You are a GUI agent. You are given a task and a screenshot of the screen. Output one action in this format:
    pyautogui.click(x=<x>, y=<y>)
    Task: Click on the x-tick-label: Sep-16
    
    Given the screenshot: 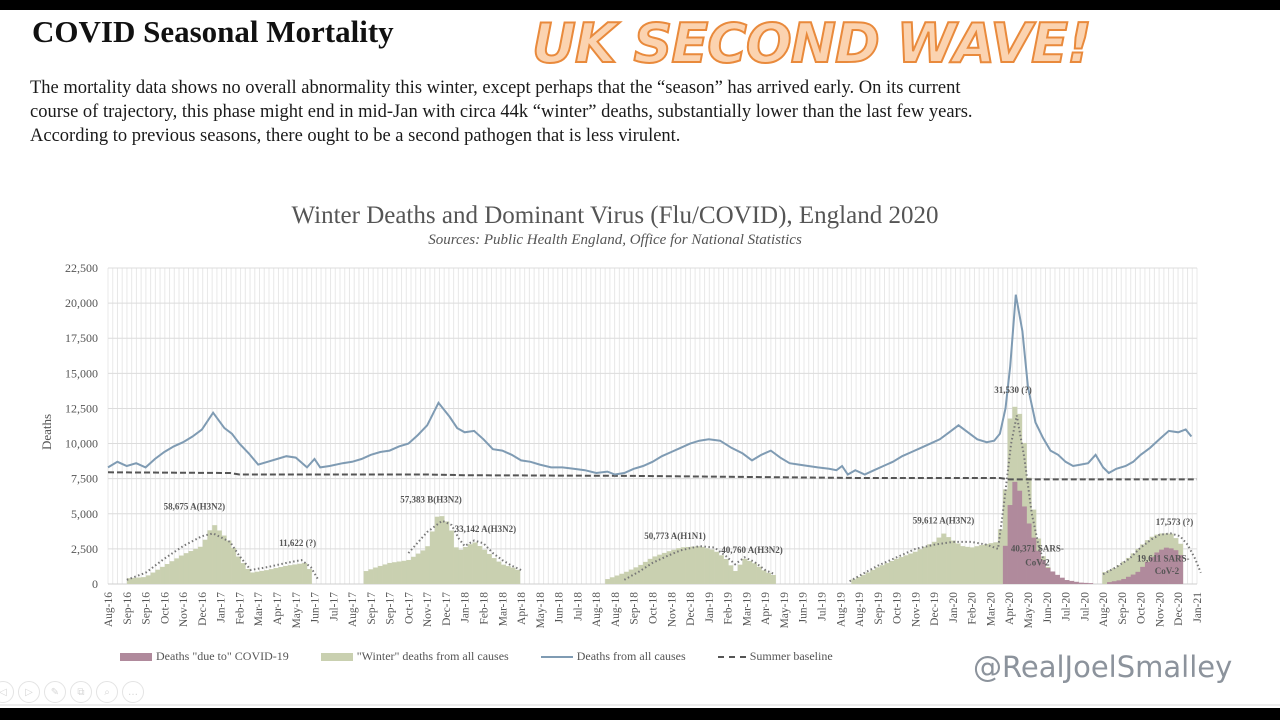 What is the action you would take?
    pyautogui.click(x=147, y=608)
    